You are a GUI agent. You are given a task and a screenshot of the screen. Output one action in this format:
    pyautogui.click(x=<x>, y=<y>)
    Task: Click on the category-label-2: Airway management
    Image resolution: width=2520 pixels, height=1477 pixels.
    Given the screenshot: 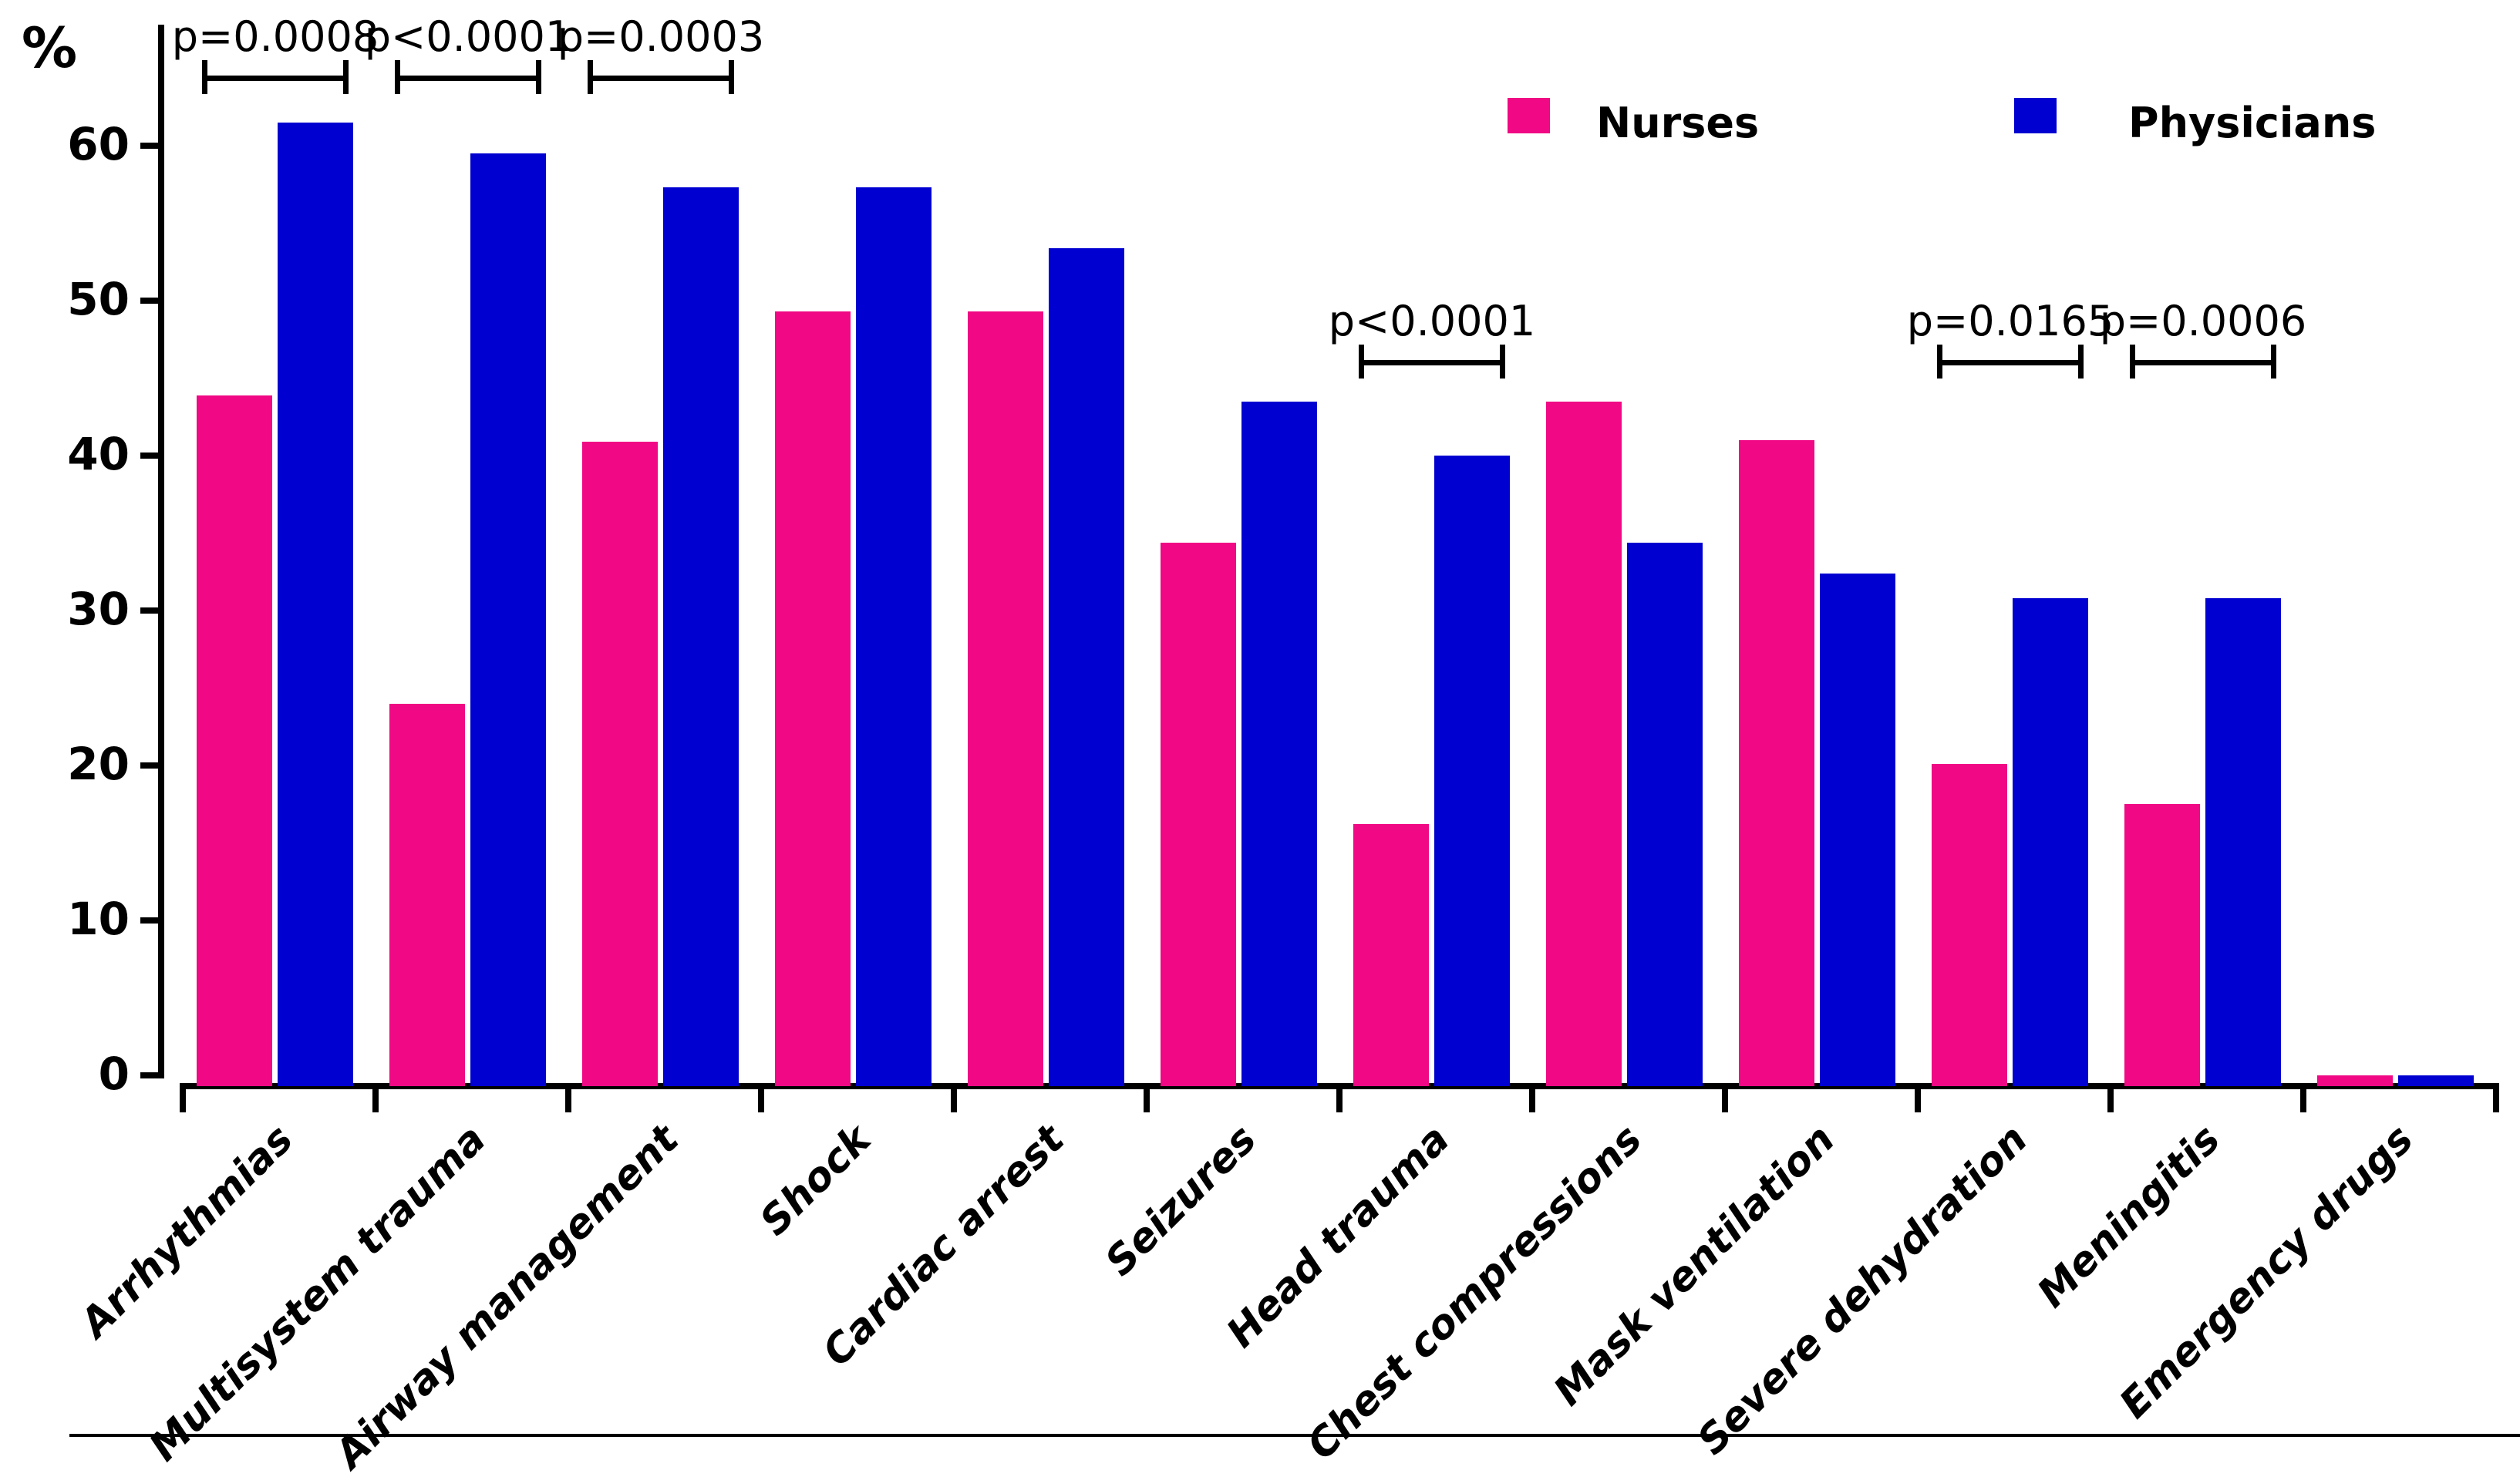 What is the action you would take?
    pyautogui.click(x=507, y=1297)
    